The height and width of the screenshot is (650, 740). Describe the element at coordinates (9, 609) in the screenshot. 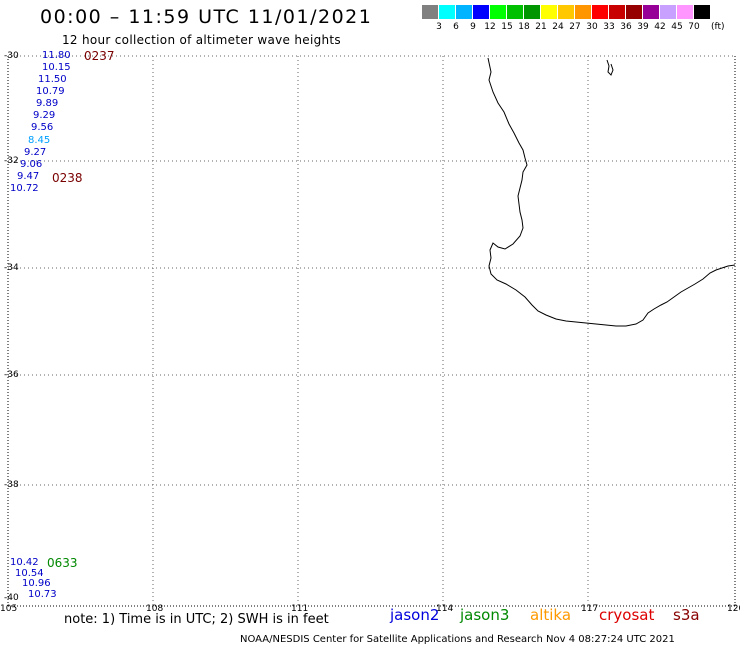

I see `lon-label: 105` at that location.